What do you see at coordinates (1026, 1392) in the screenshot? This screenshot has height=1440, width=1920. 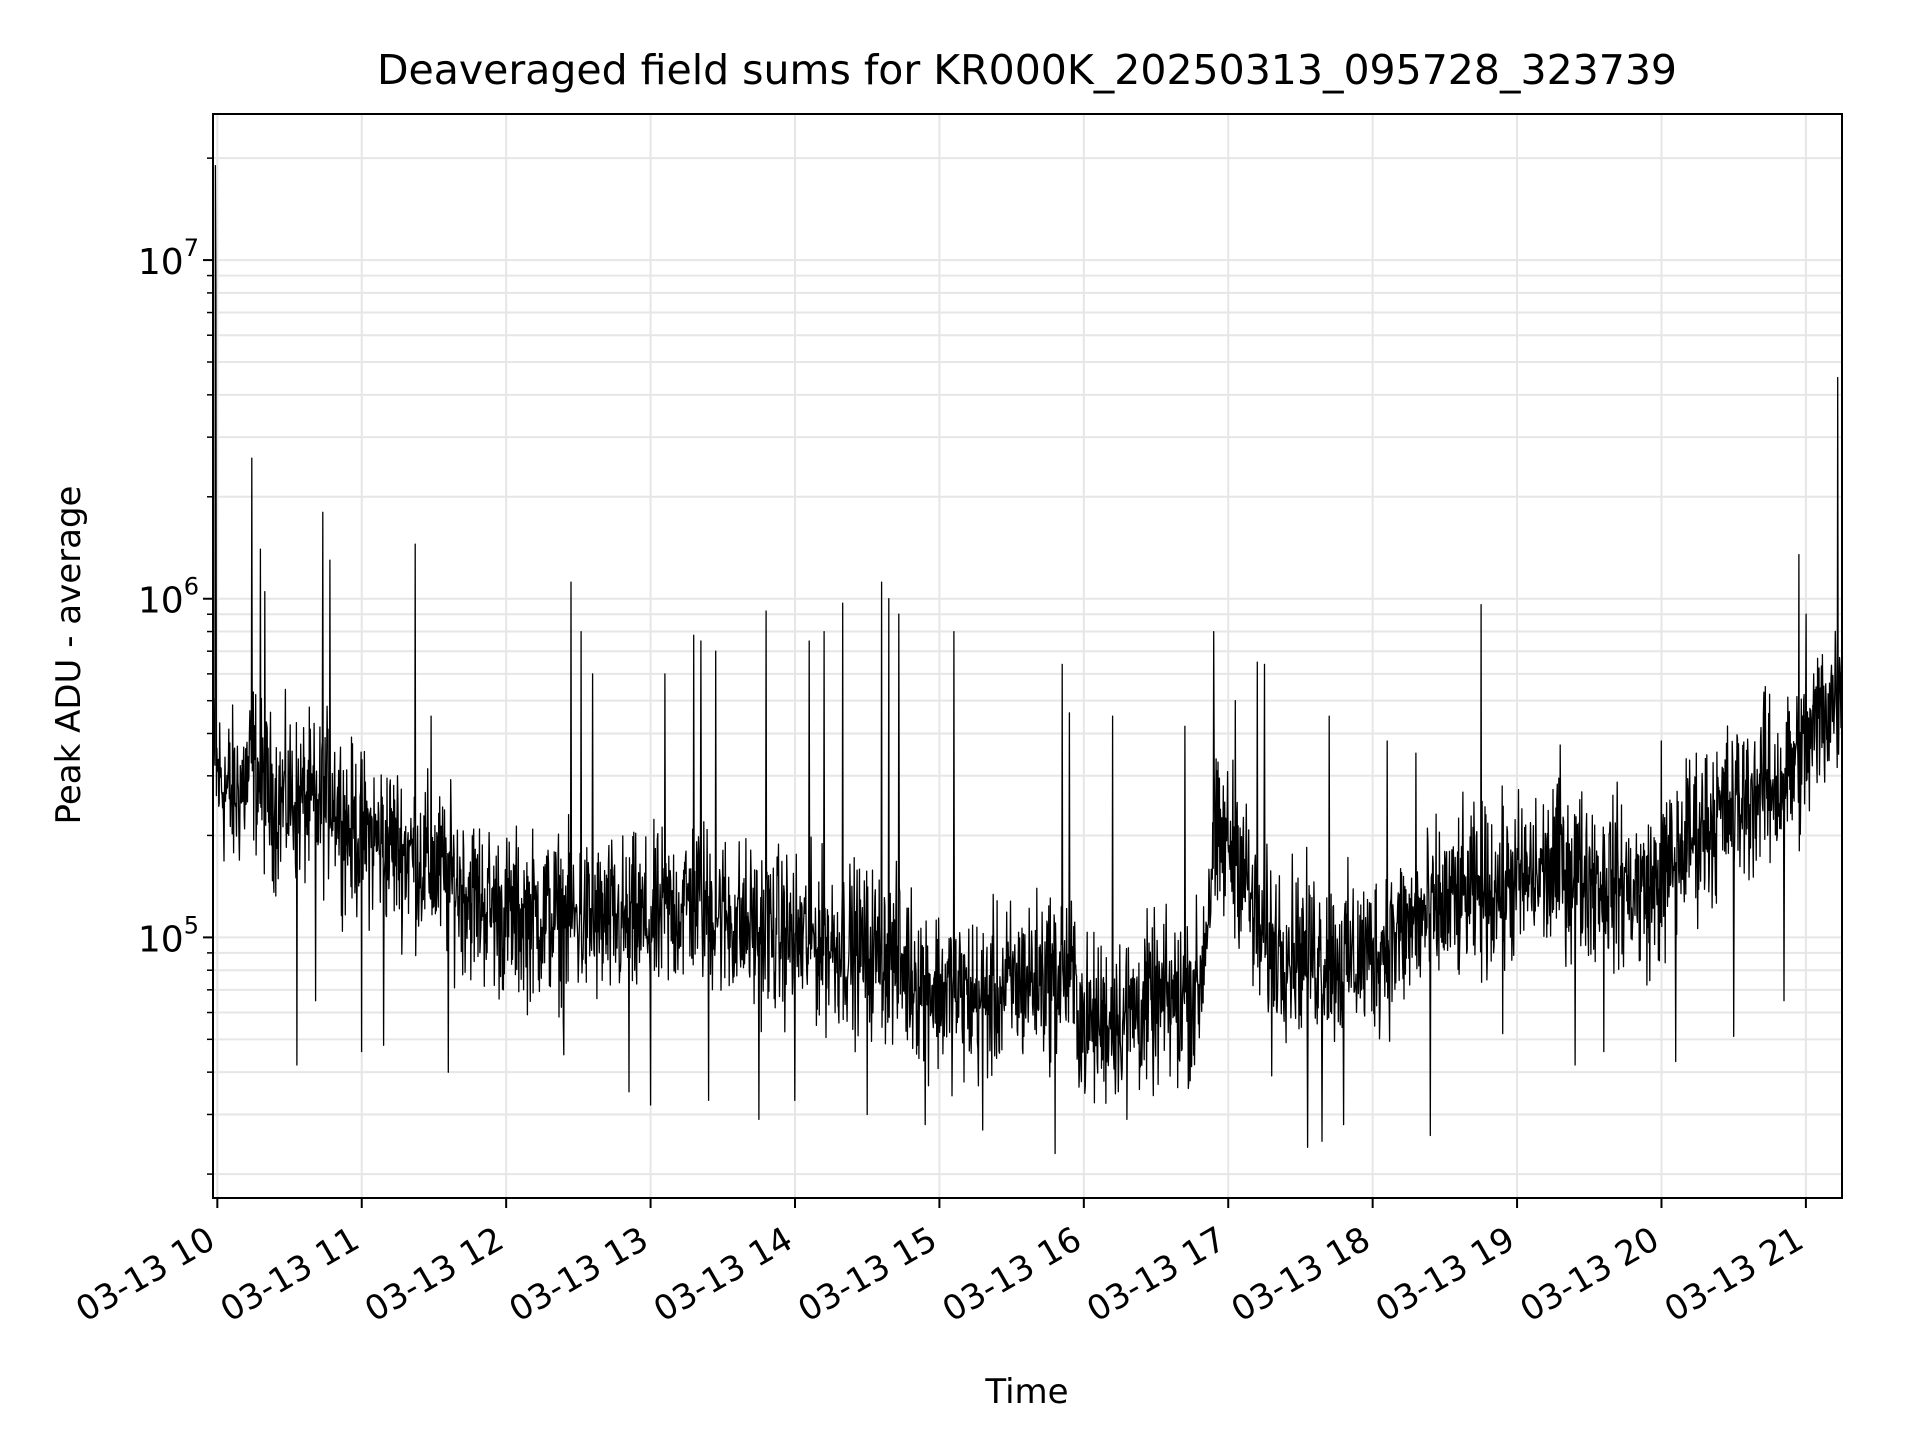 I see `x-axis-label: Time` at bounding box center [1026, 1392].